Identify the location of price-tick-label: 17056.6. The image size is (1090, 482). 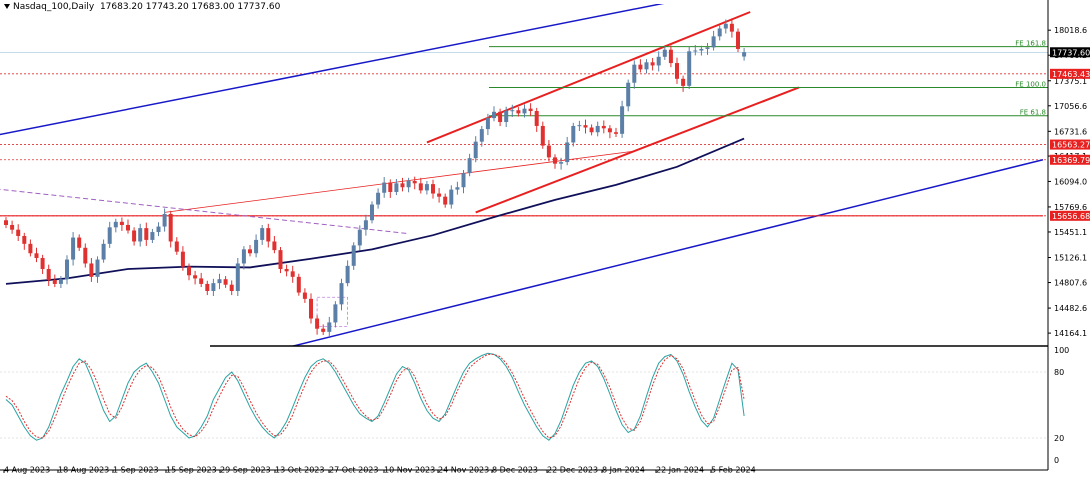
(1070, 106).